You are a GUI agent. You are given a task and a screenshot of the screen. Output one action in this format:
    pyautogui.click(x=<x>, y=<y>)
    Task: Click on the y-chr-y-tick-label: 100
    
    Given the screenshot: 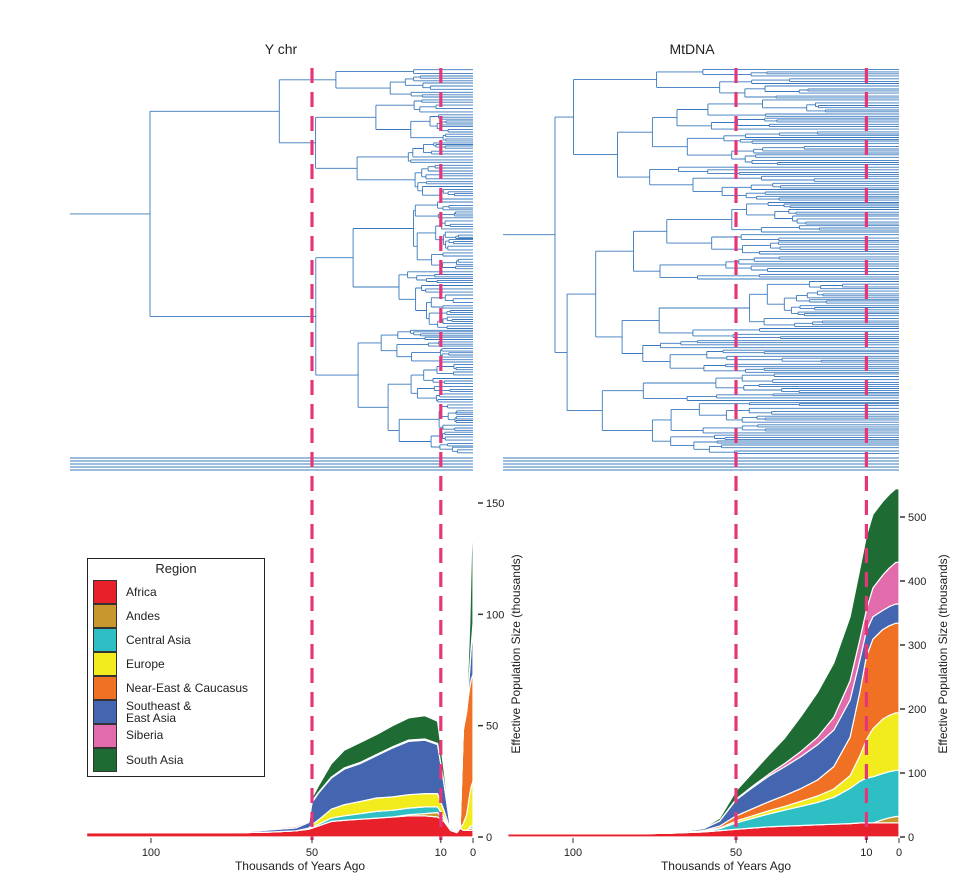 What is the action you would take?
    pyautogui.click(x=495, y=615)
    